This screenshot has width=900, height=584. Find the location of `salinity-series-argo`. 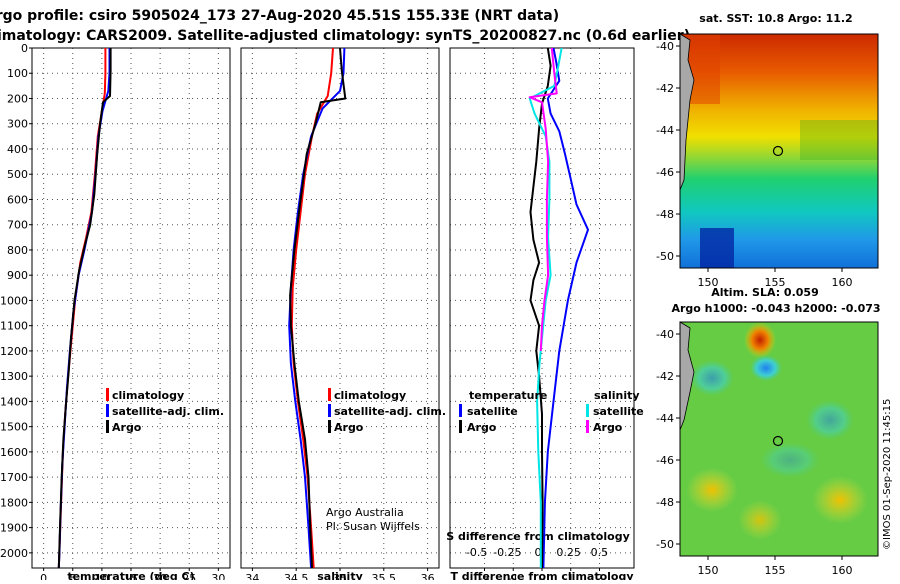

salinity-series-argo is located at coordinates (318, 308).